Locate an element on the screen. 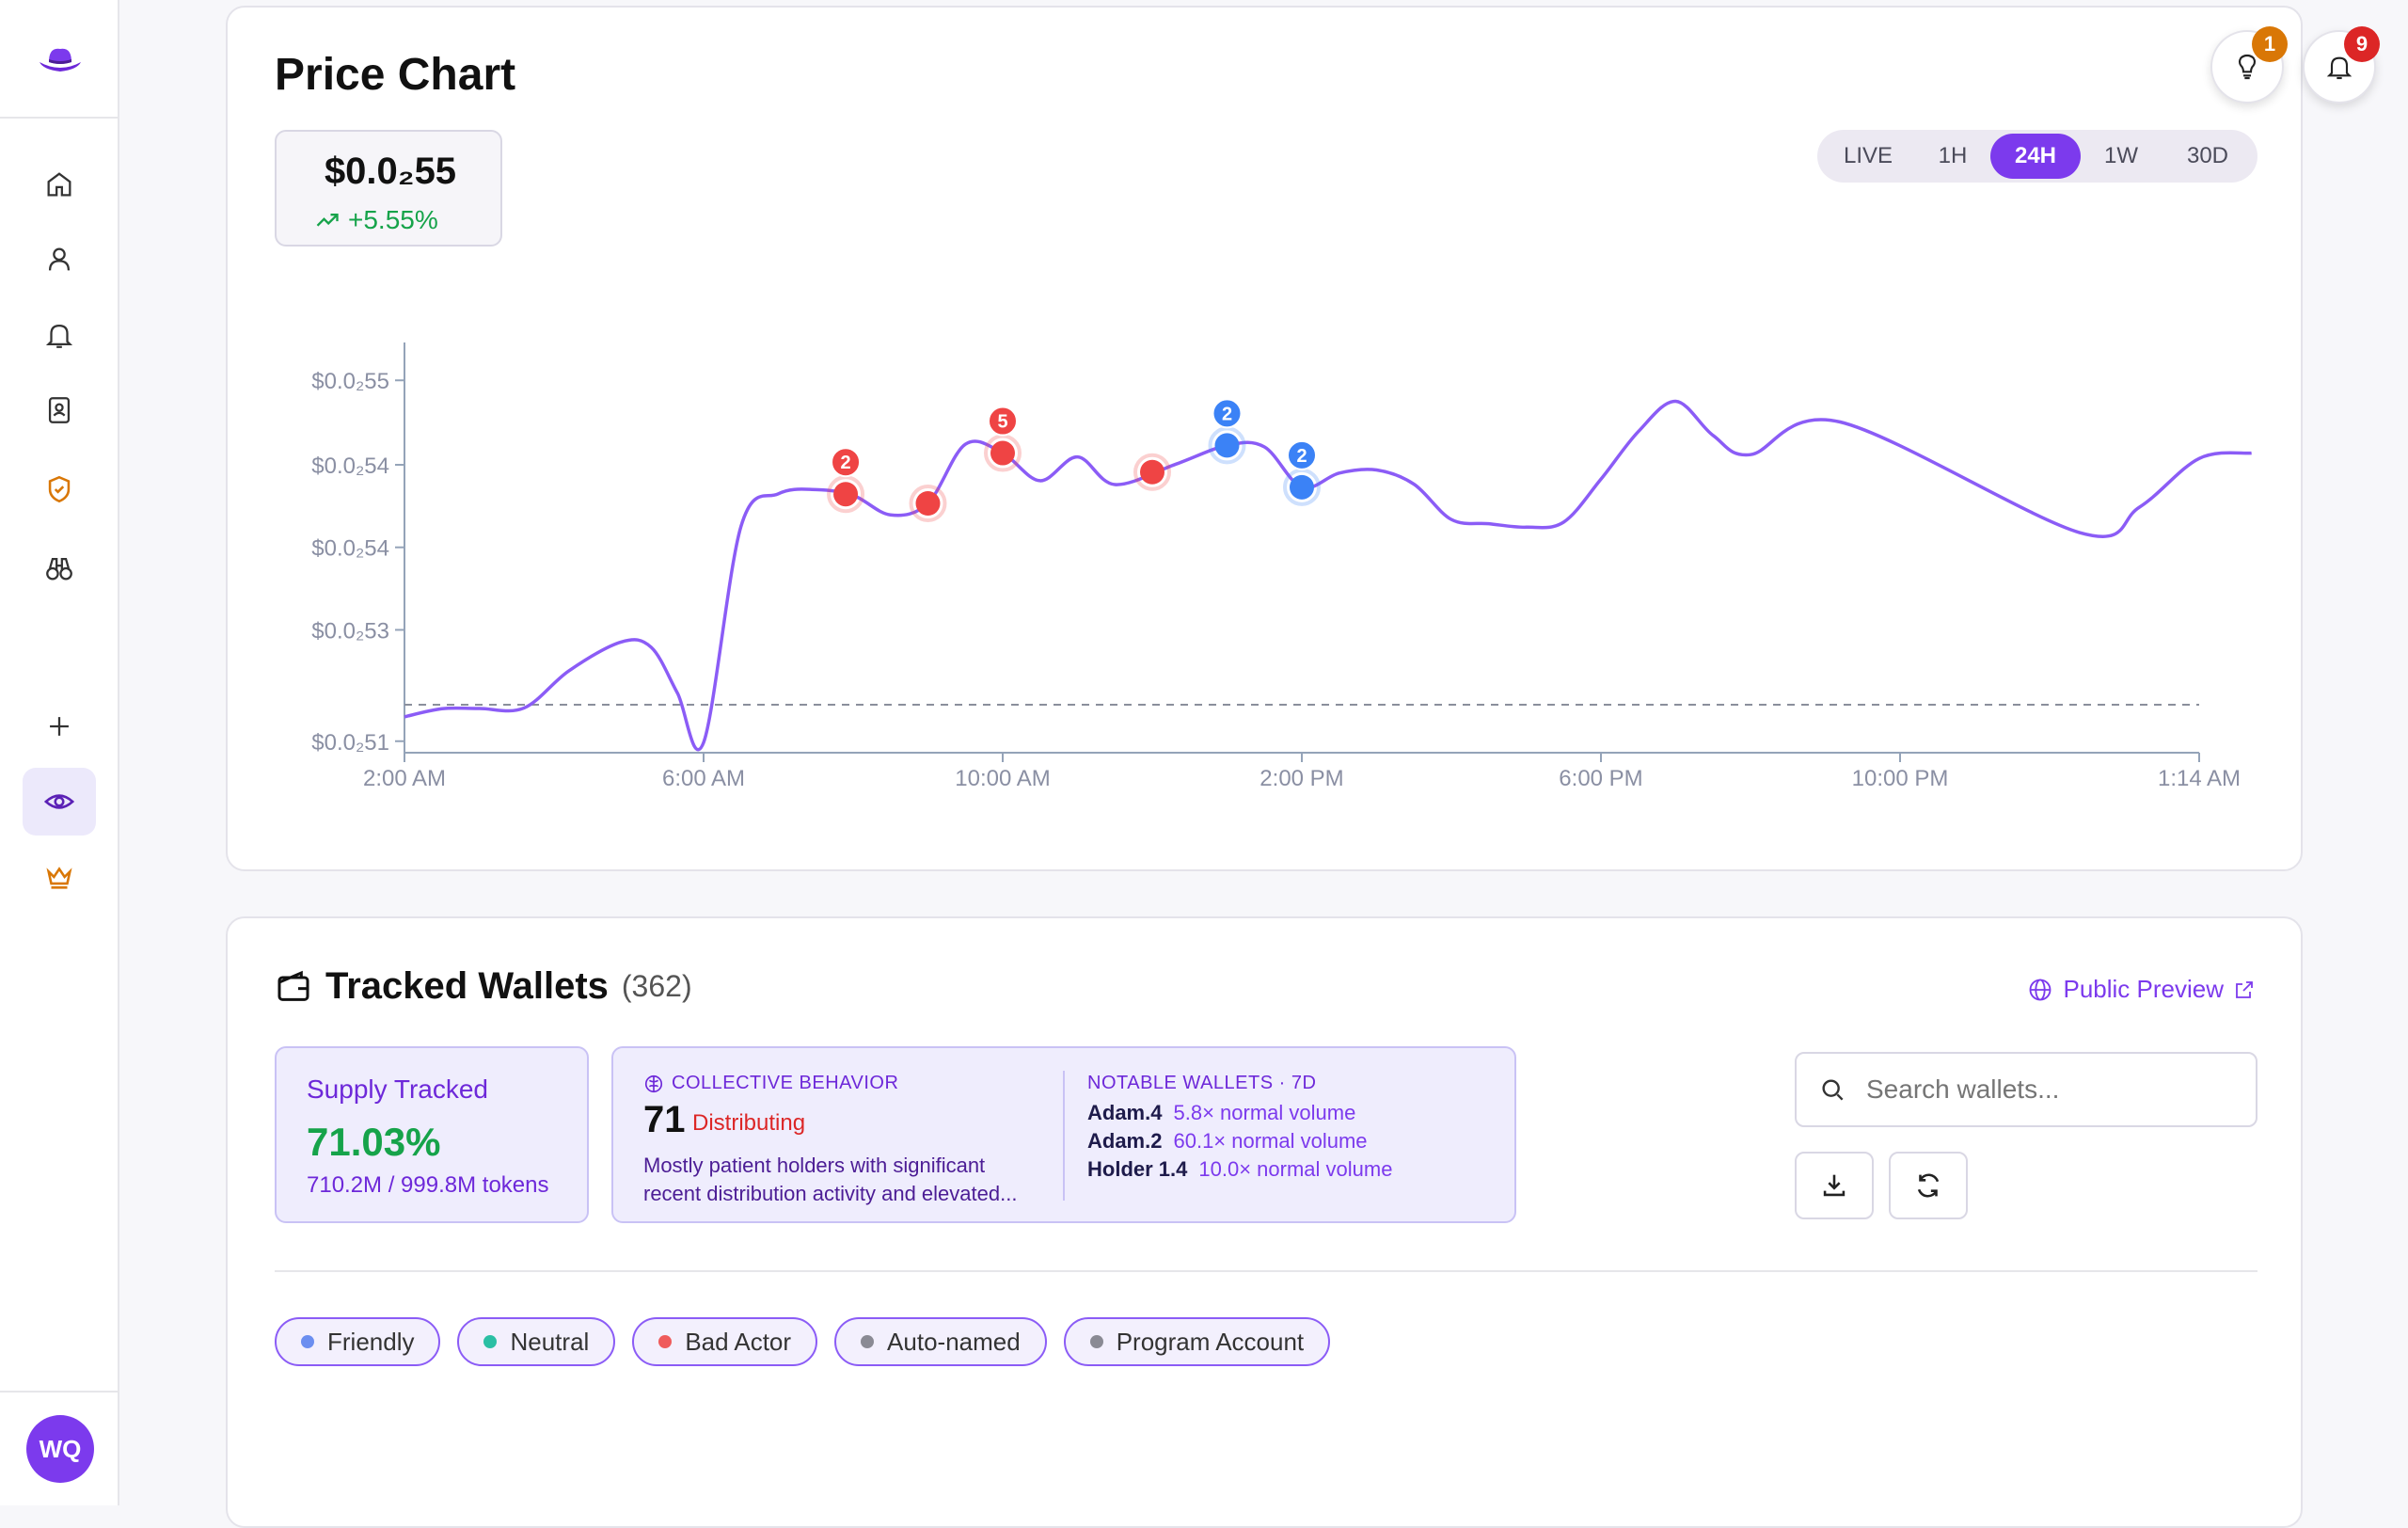 Image resolution: width=2408 pixels, height=1528 pixels. sidebar-item-alerts is located at coordinates (60, 335).